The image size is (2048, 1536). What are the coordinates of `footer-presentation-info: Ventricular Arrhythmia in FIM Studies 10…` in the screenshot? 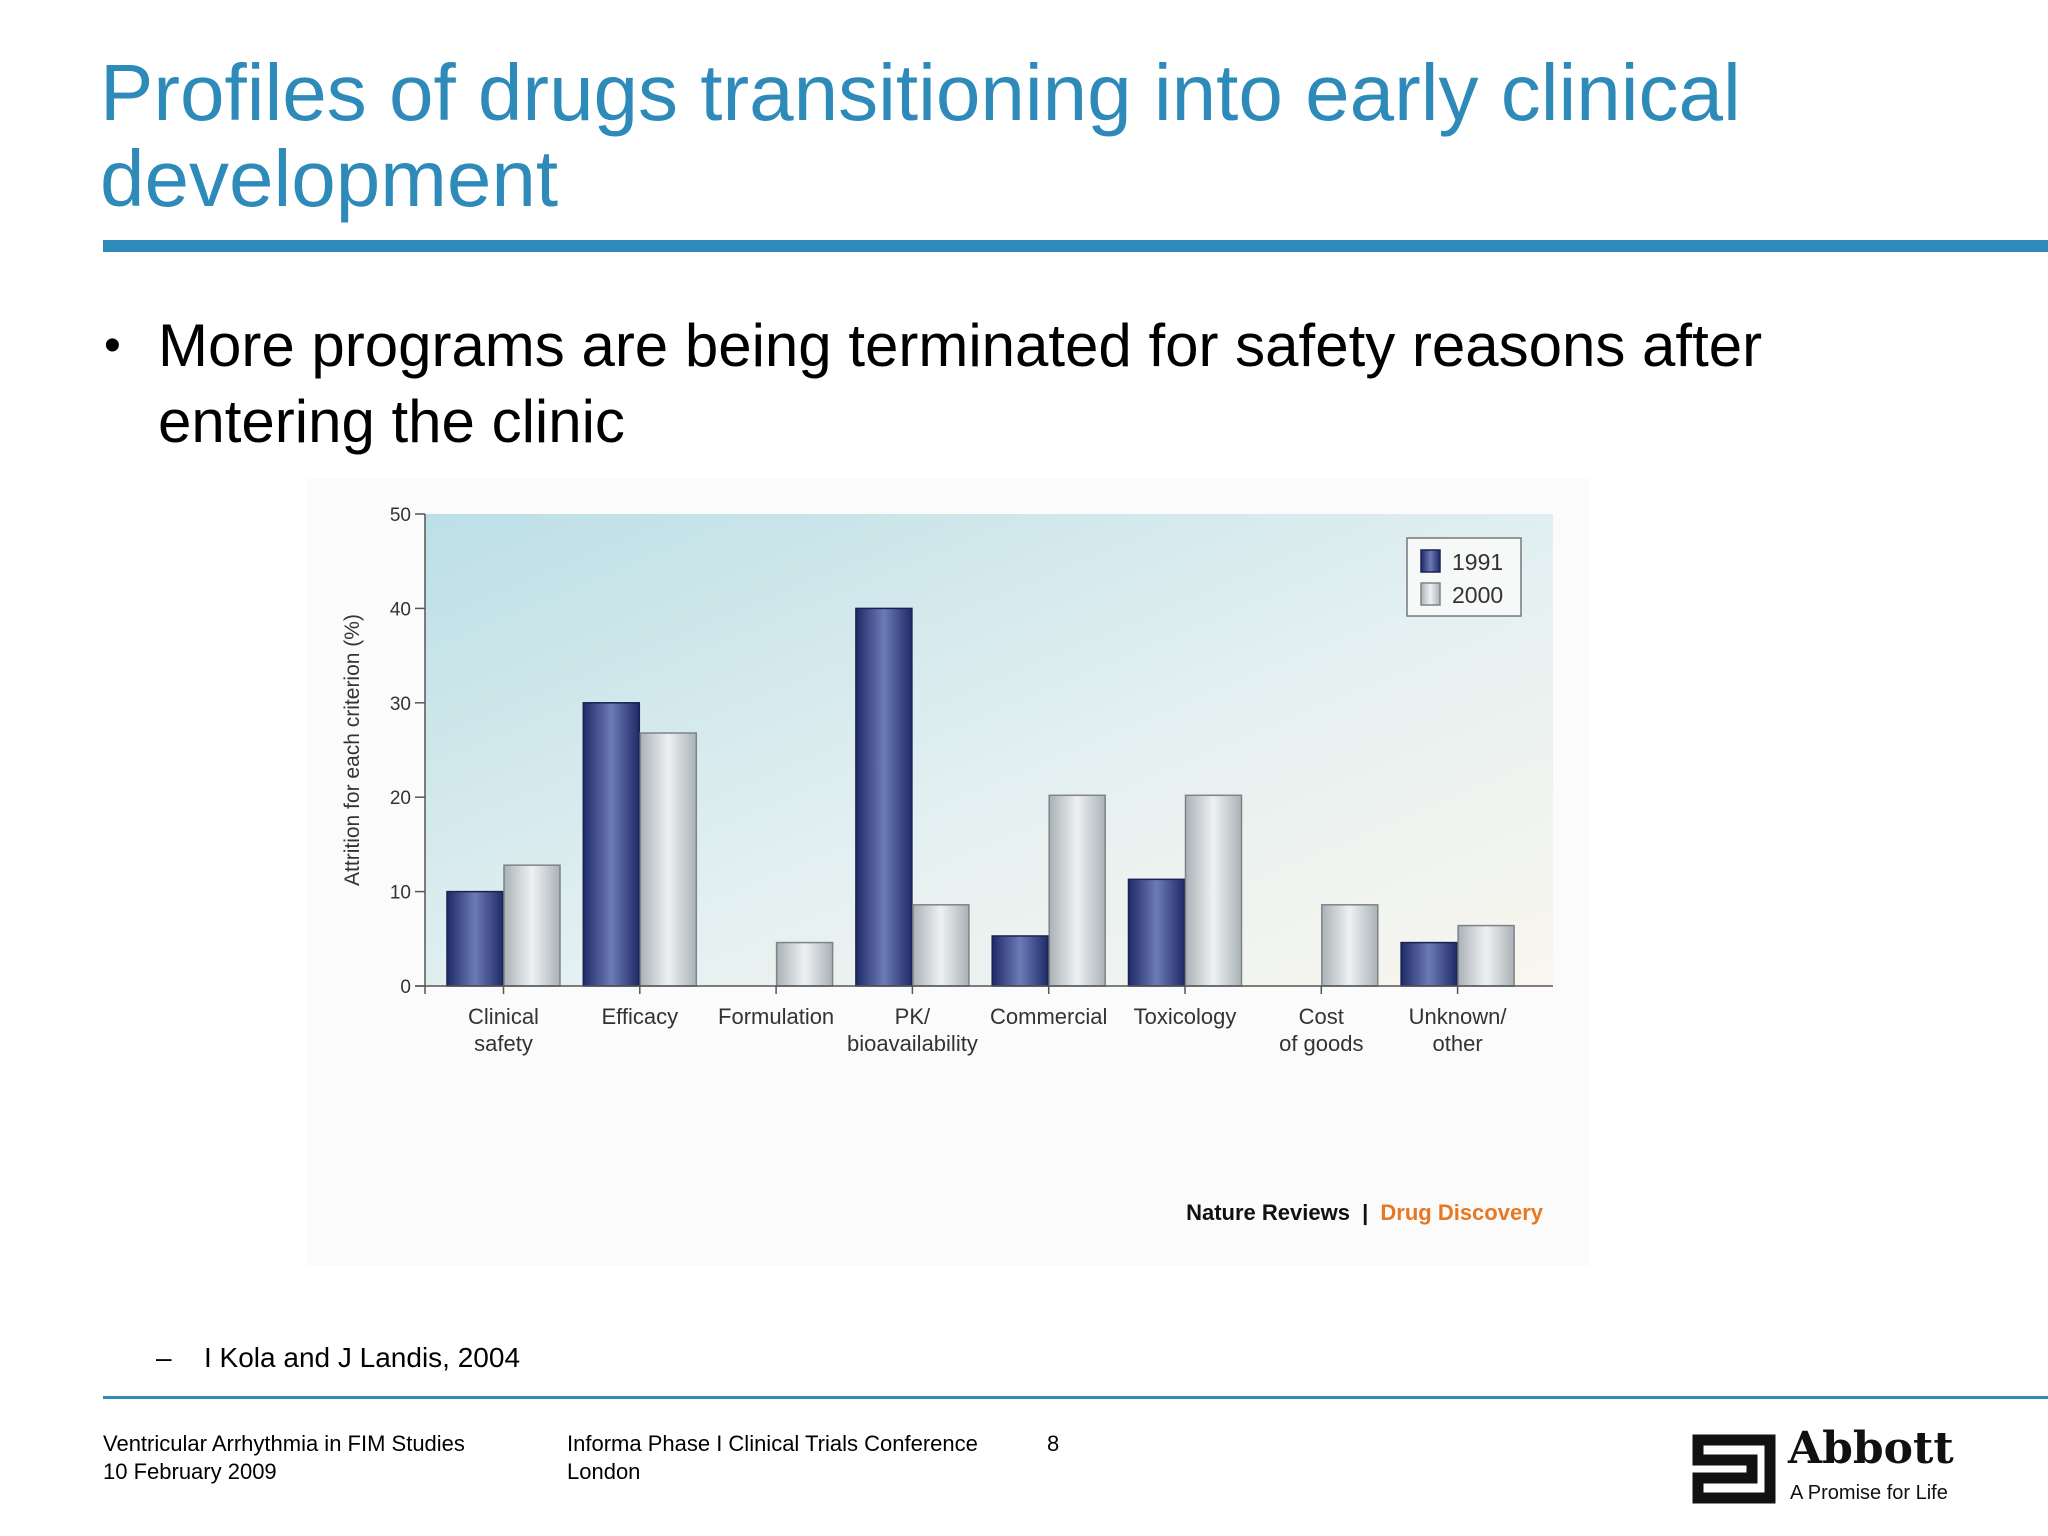 It's located at (284, 1458).